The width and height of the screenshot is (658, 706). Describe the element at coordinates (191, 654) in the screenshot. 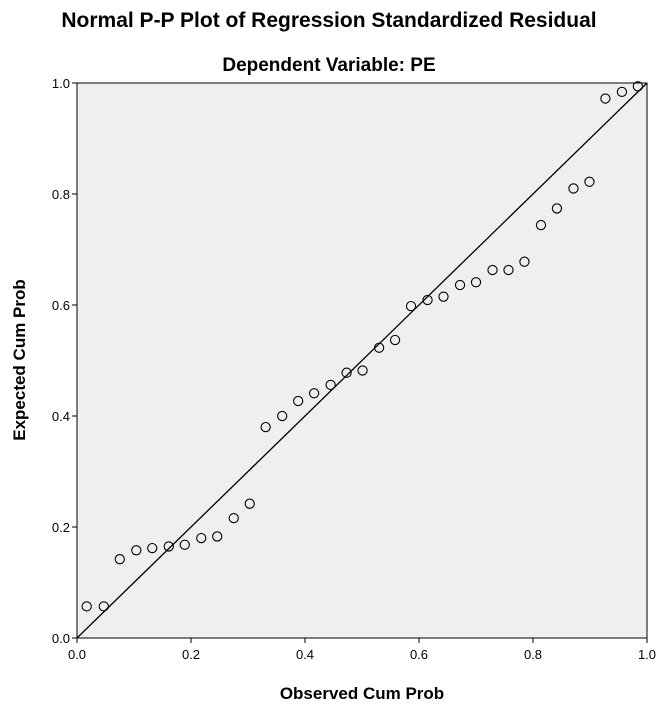

I see `x-tick-label: 0.2` at that location.